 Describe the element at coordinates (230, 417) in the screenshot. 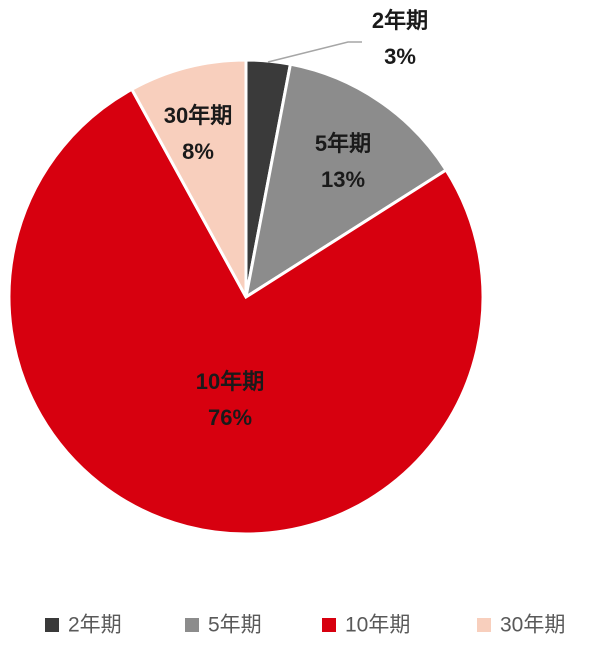

I see `slice-value: 76%` at that location.